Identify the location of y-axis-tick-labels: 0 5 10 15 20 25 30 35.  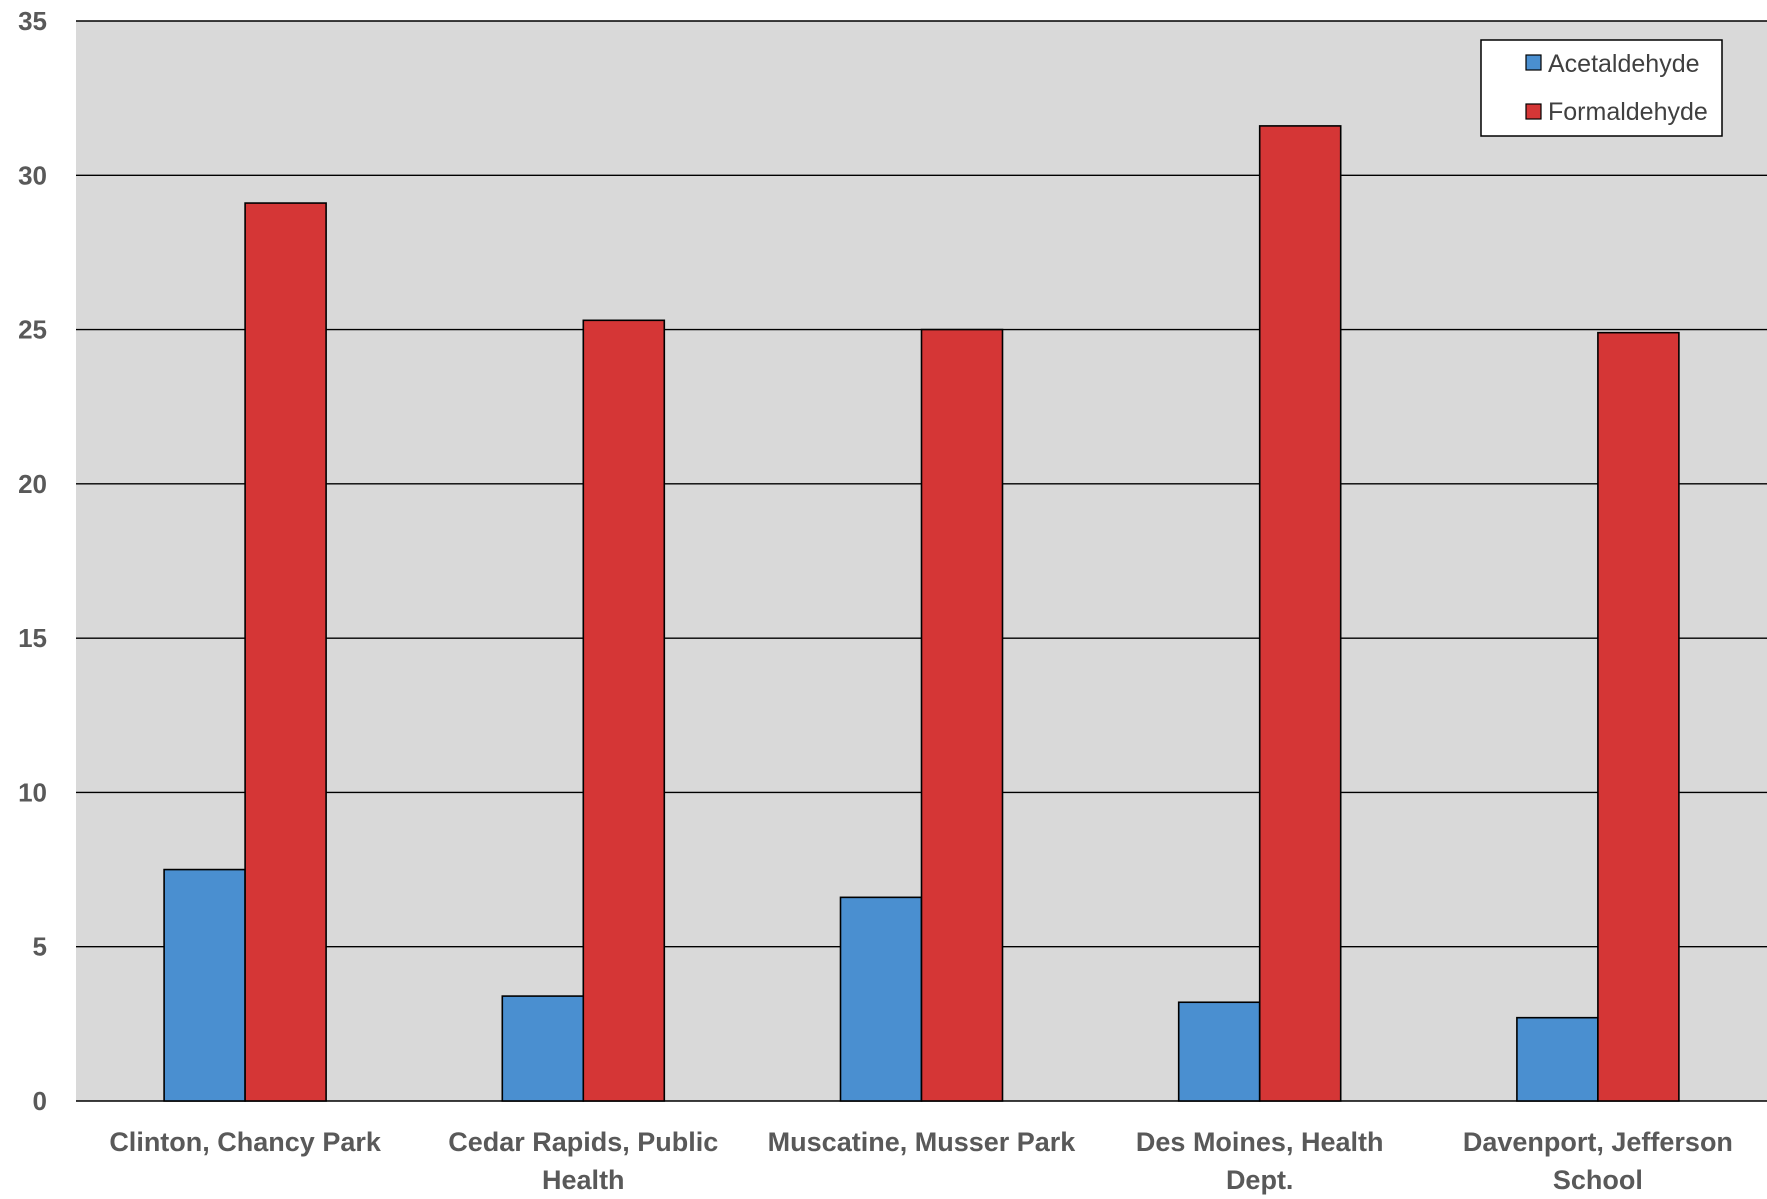
(32, 561).